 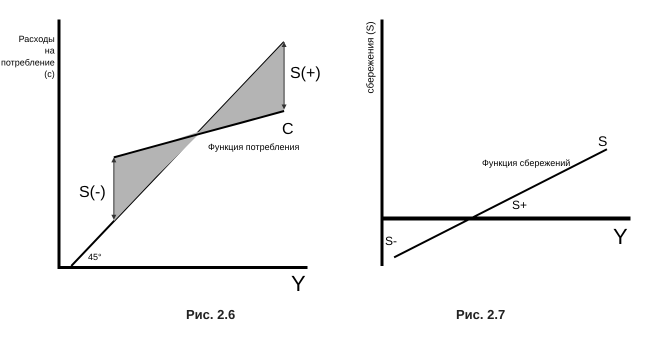 I want to click on text: S, so click(x=603, y=141).